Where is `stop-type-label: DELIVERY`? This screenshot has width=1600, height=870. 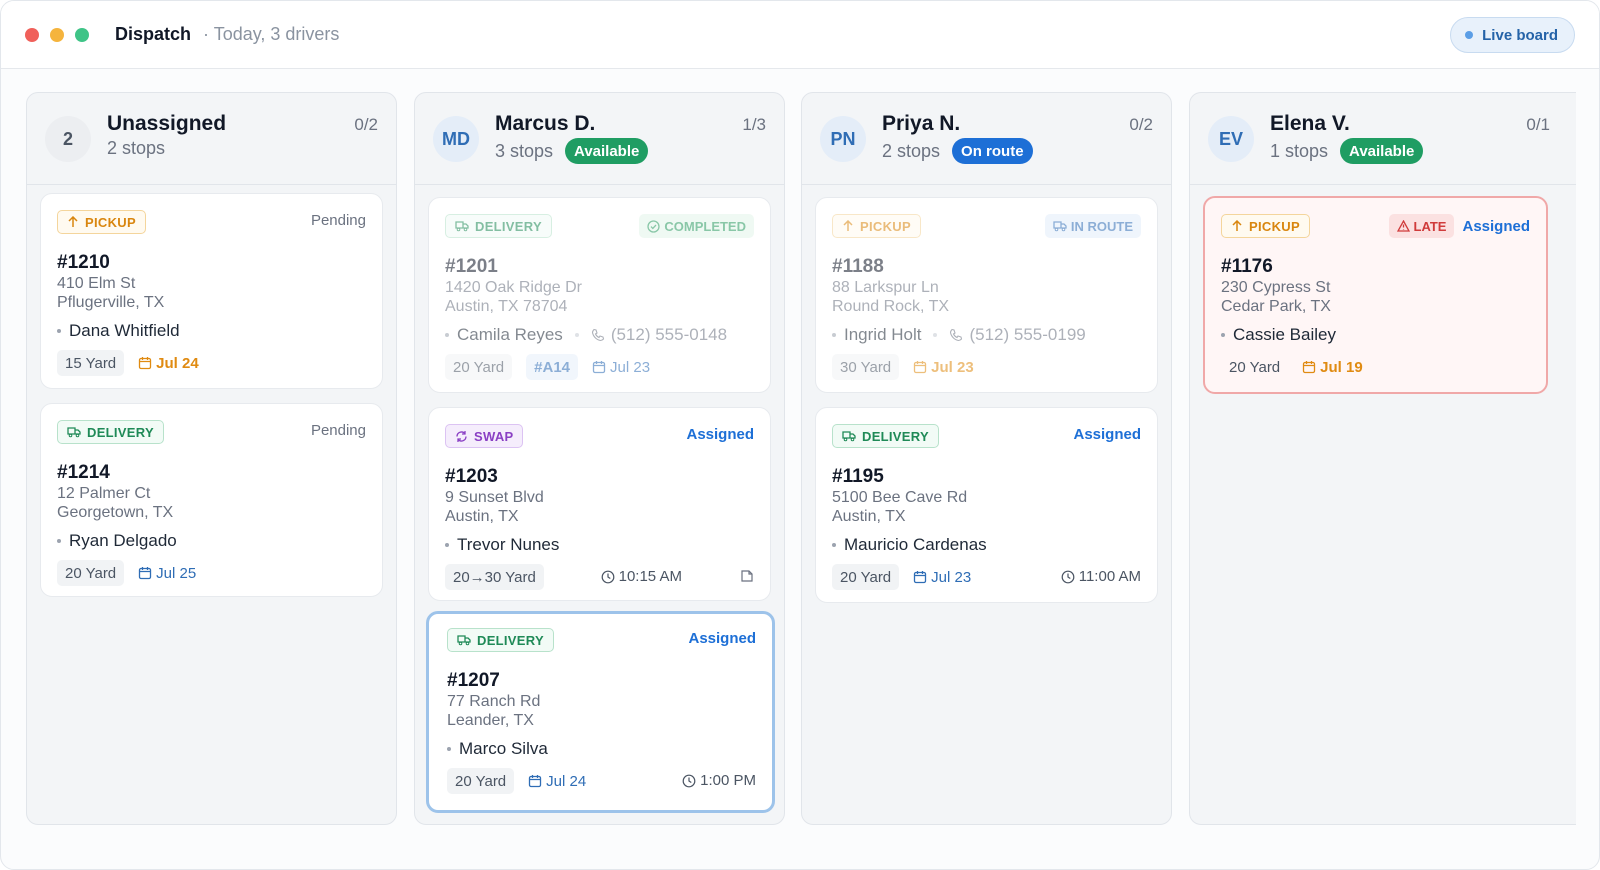 stop-type-label: DELIVERY is located at coordinates (510, 640).